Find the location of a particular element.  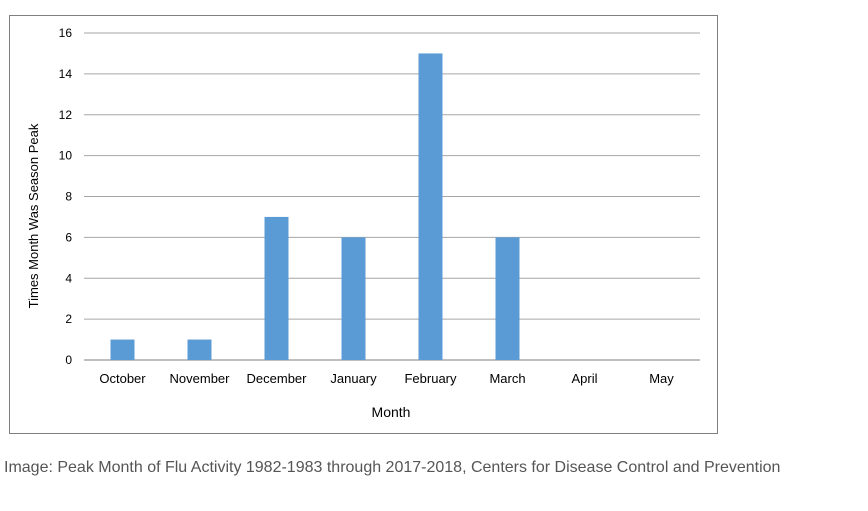

x-tick-label: January is located at coordinates (353, 378).